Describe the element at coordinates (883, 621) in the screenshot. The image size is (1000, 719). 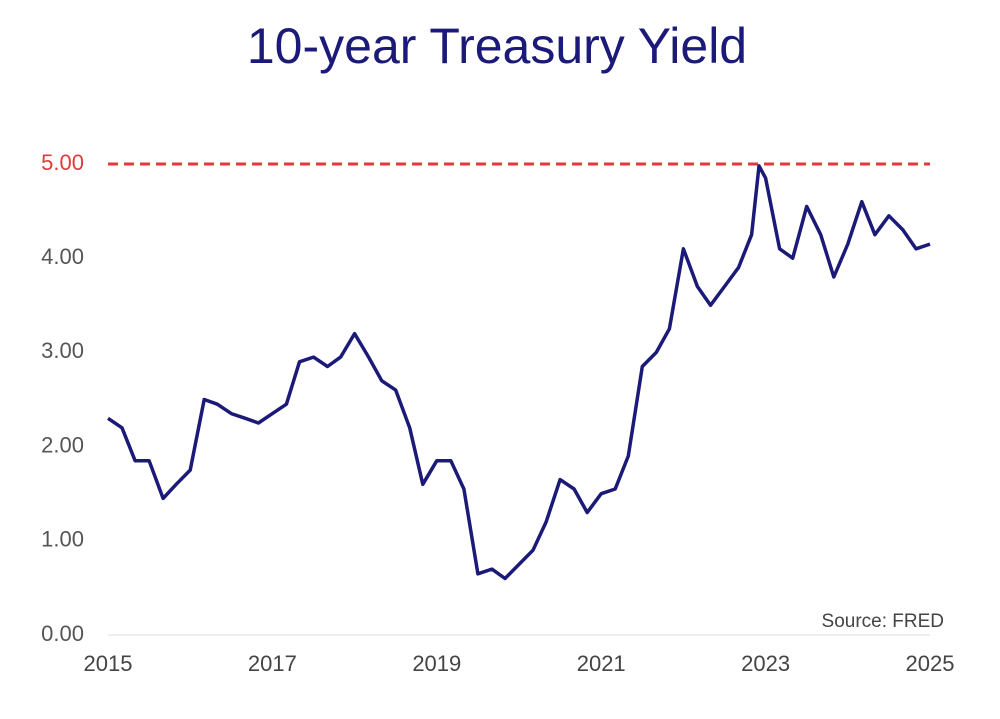
I see `source-note: Source: FRED` at that location.